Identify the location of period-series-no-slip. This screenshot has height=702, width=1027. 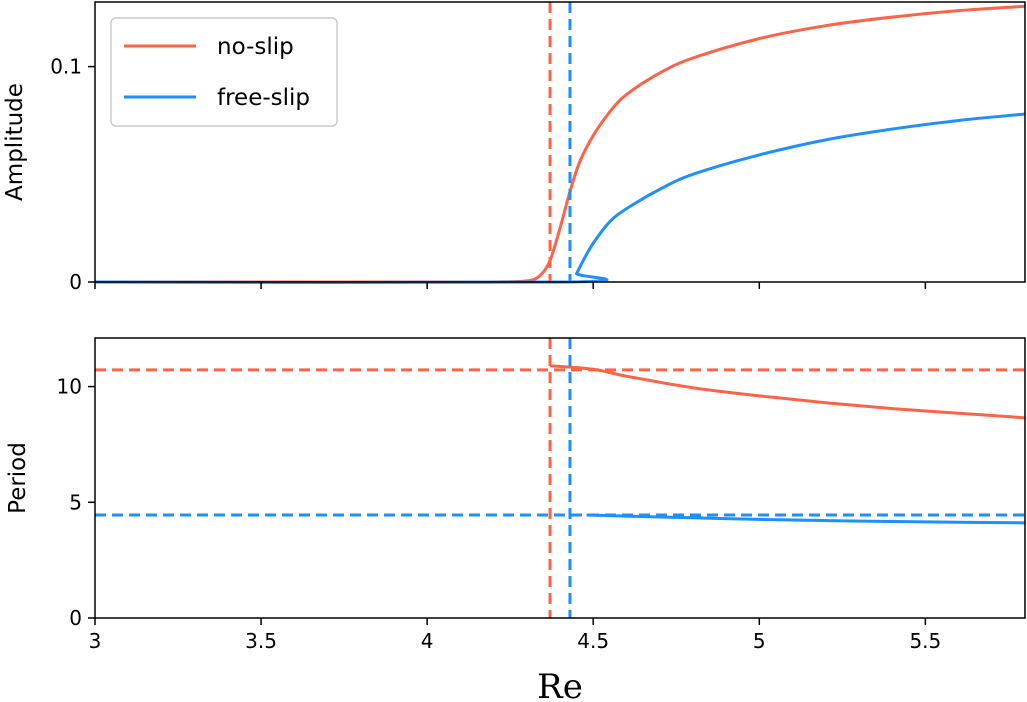
(787, 392).